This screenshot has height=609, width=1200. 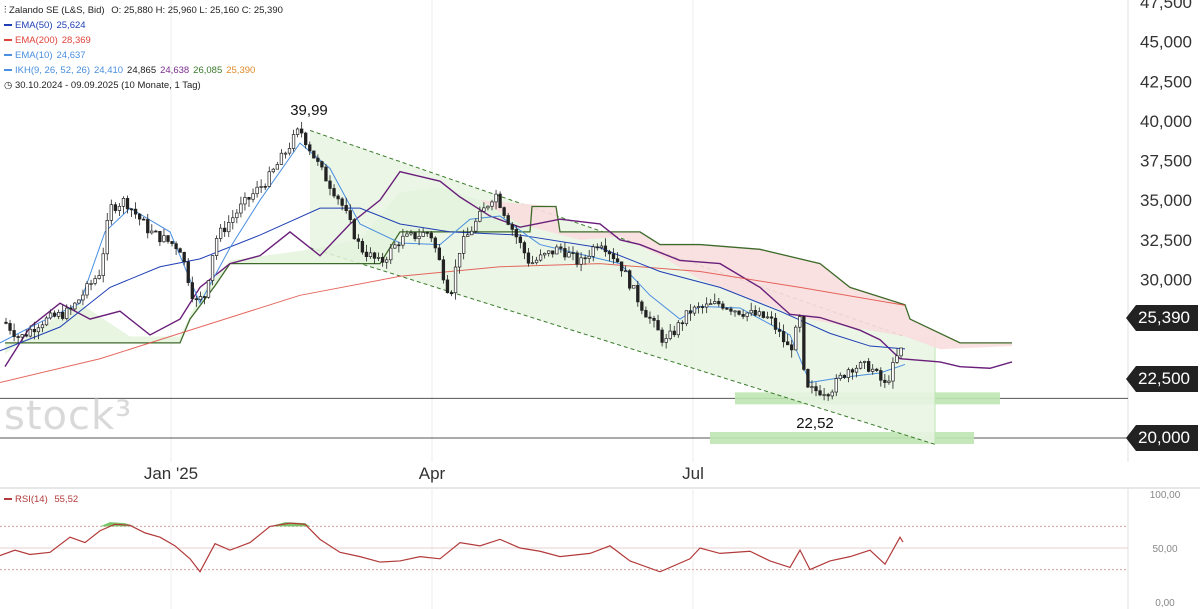 What do you see at coordinates (1166, 42) in the screenshot?
I see `y-tick-label: 45,000` at bounding box center [1166, 42].